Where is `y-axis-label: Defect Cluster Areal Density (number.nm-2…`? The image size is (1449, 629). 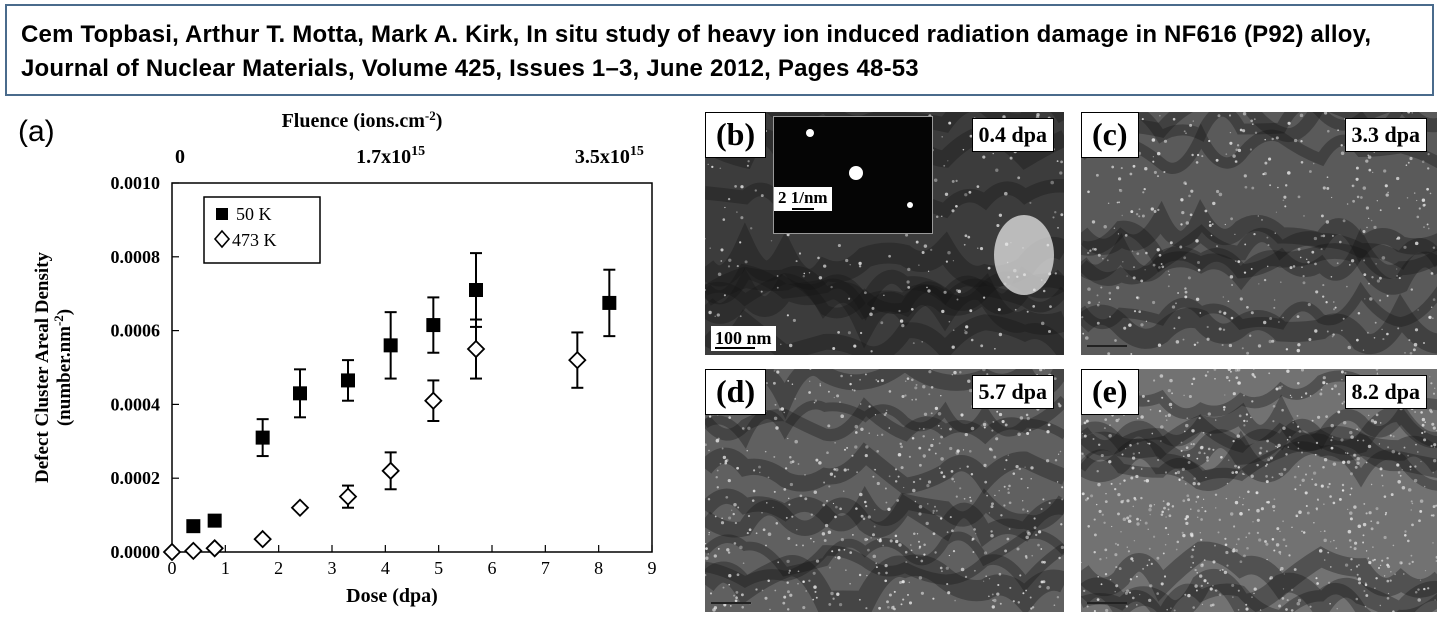 y-axis-label: Defect Cluster Areal Density (number.nm-2… is located at coordinates (53, 367).